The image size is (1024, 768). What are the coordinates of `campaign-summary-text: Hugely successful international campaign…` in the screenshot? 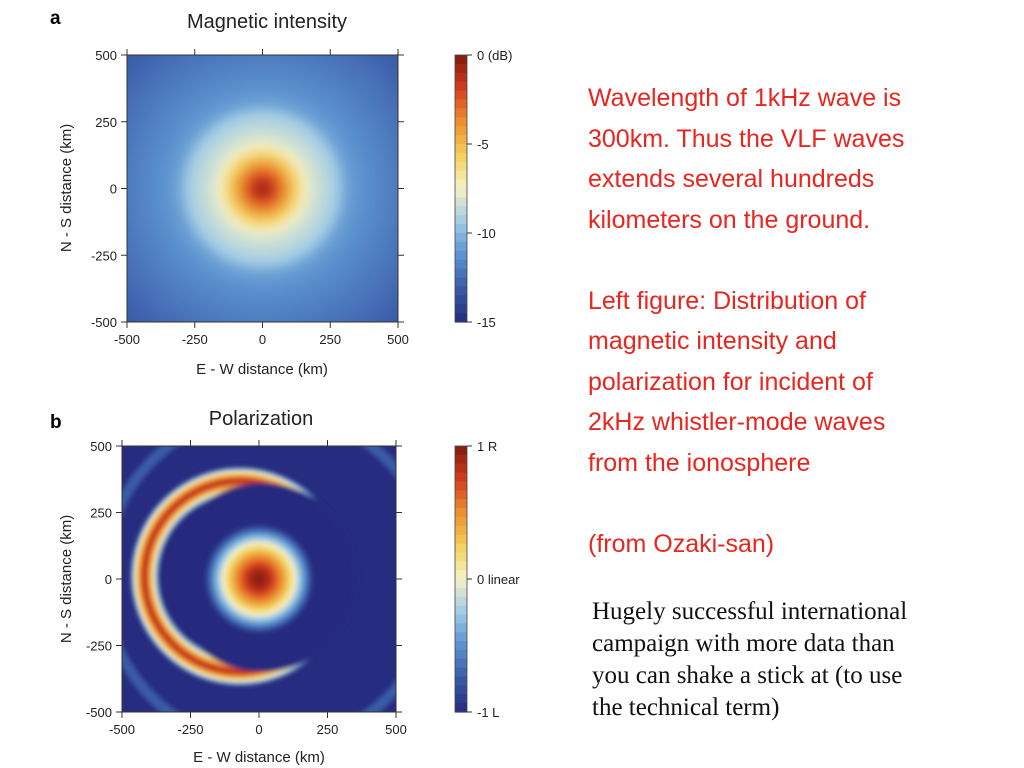 It's located at (750, 659).